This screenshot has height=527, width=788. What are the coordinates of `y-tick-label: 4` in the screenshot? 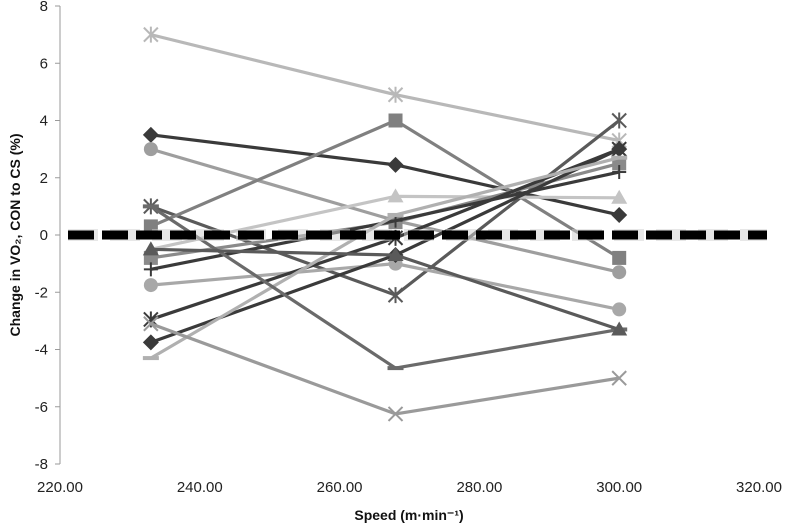 It's located at (44, 121).